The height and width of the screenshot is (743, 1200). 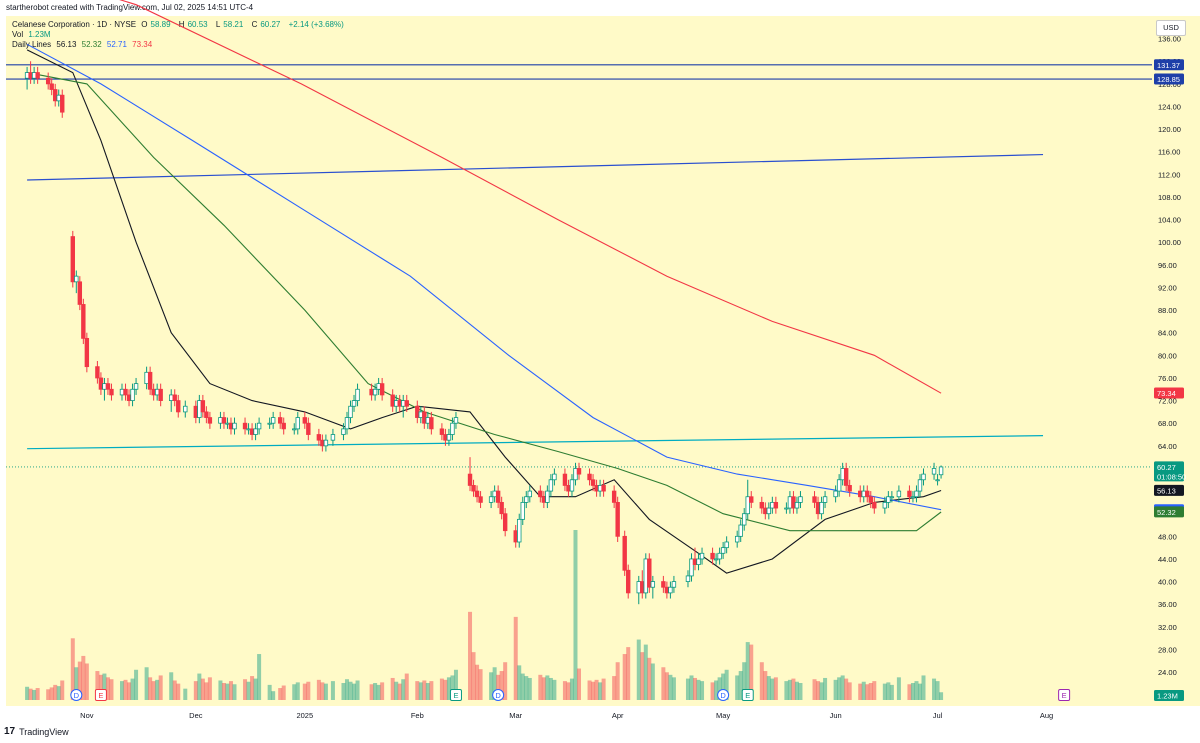 I want to click on y-tick-label: 48.00, so click(x=1167, y=536).